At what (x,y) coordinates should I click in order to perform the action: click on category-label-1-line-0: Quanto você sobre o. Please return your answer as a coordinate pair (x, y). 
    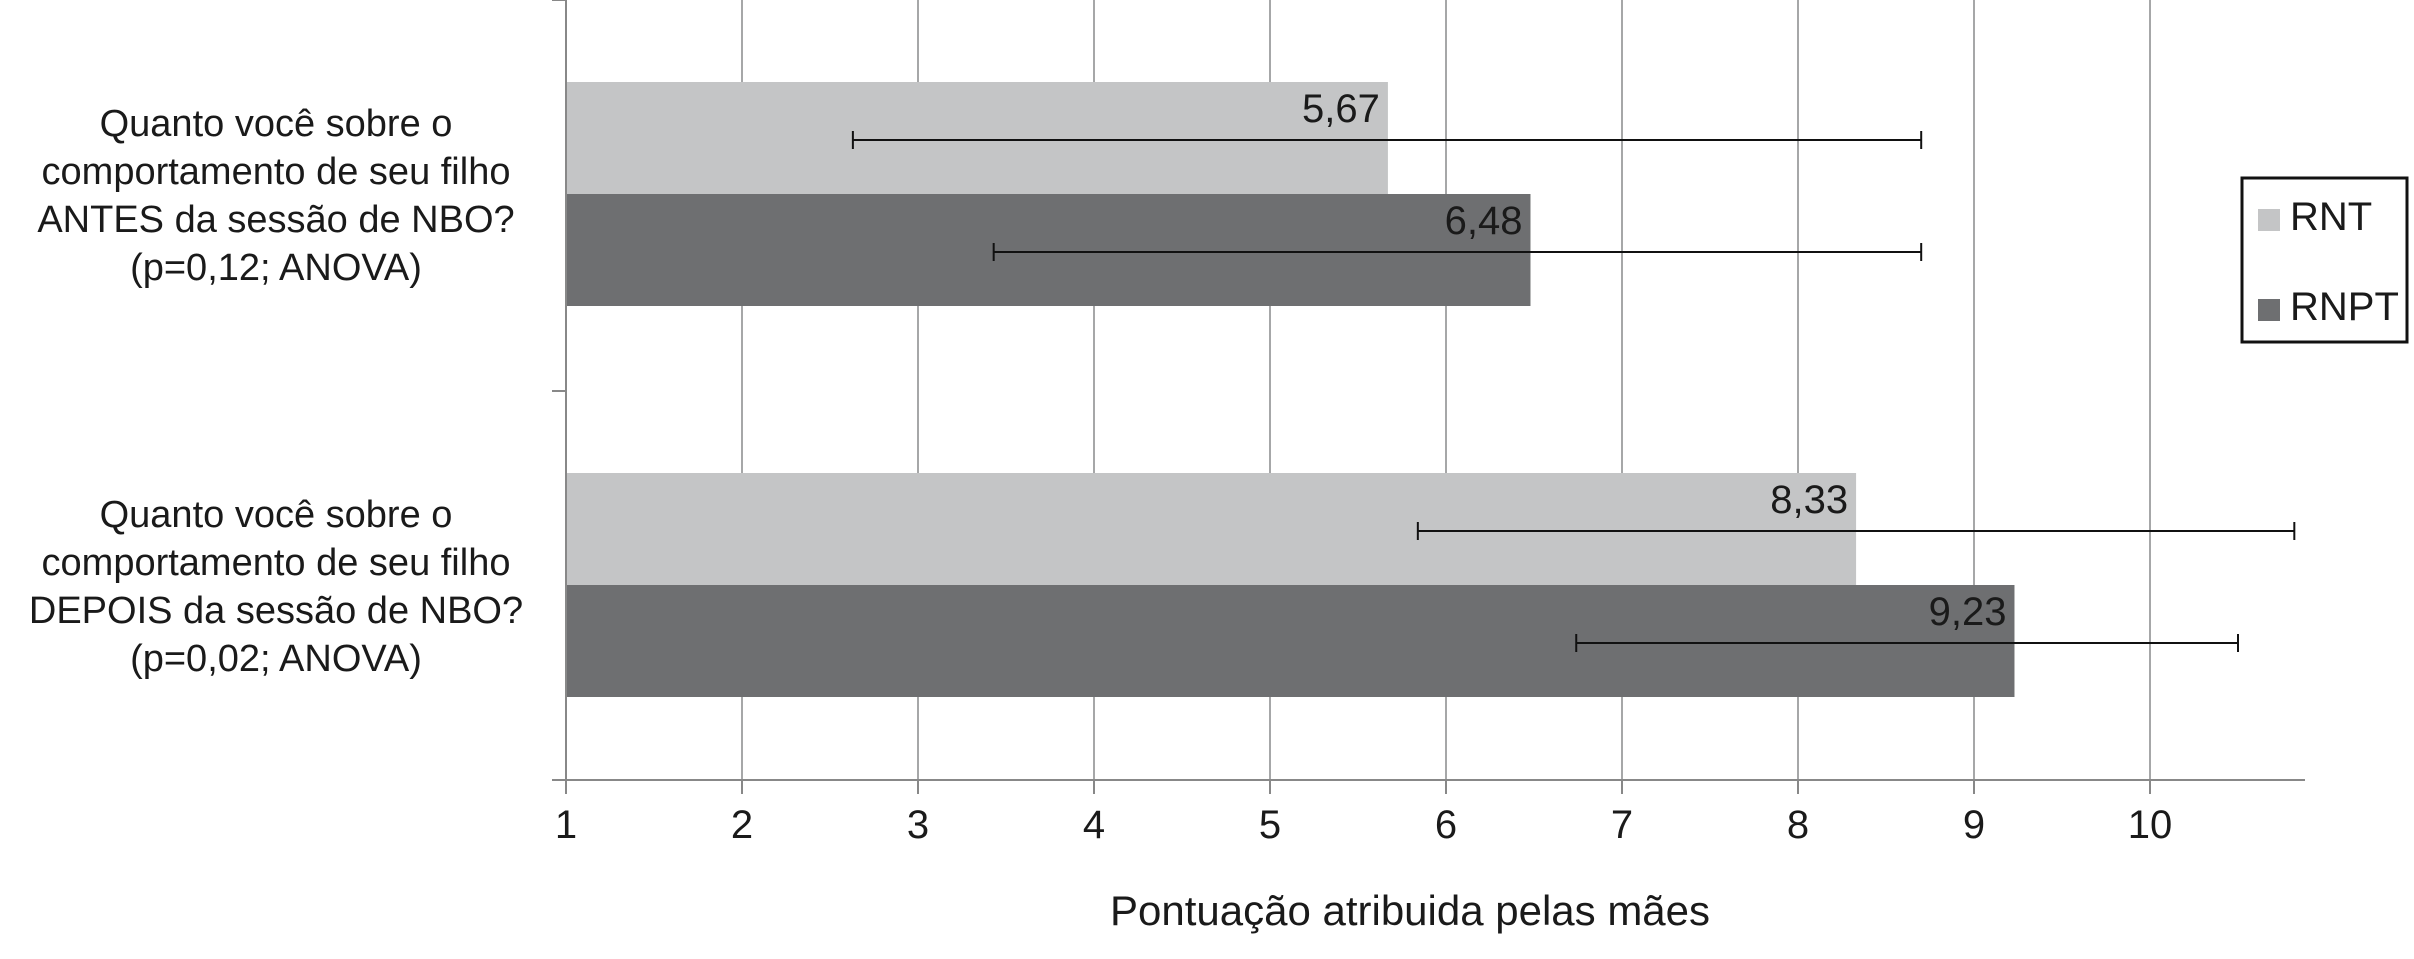
    Looking at the image, I should click on (276, 515).